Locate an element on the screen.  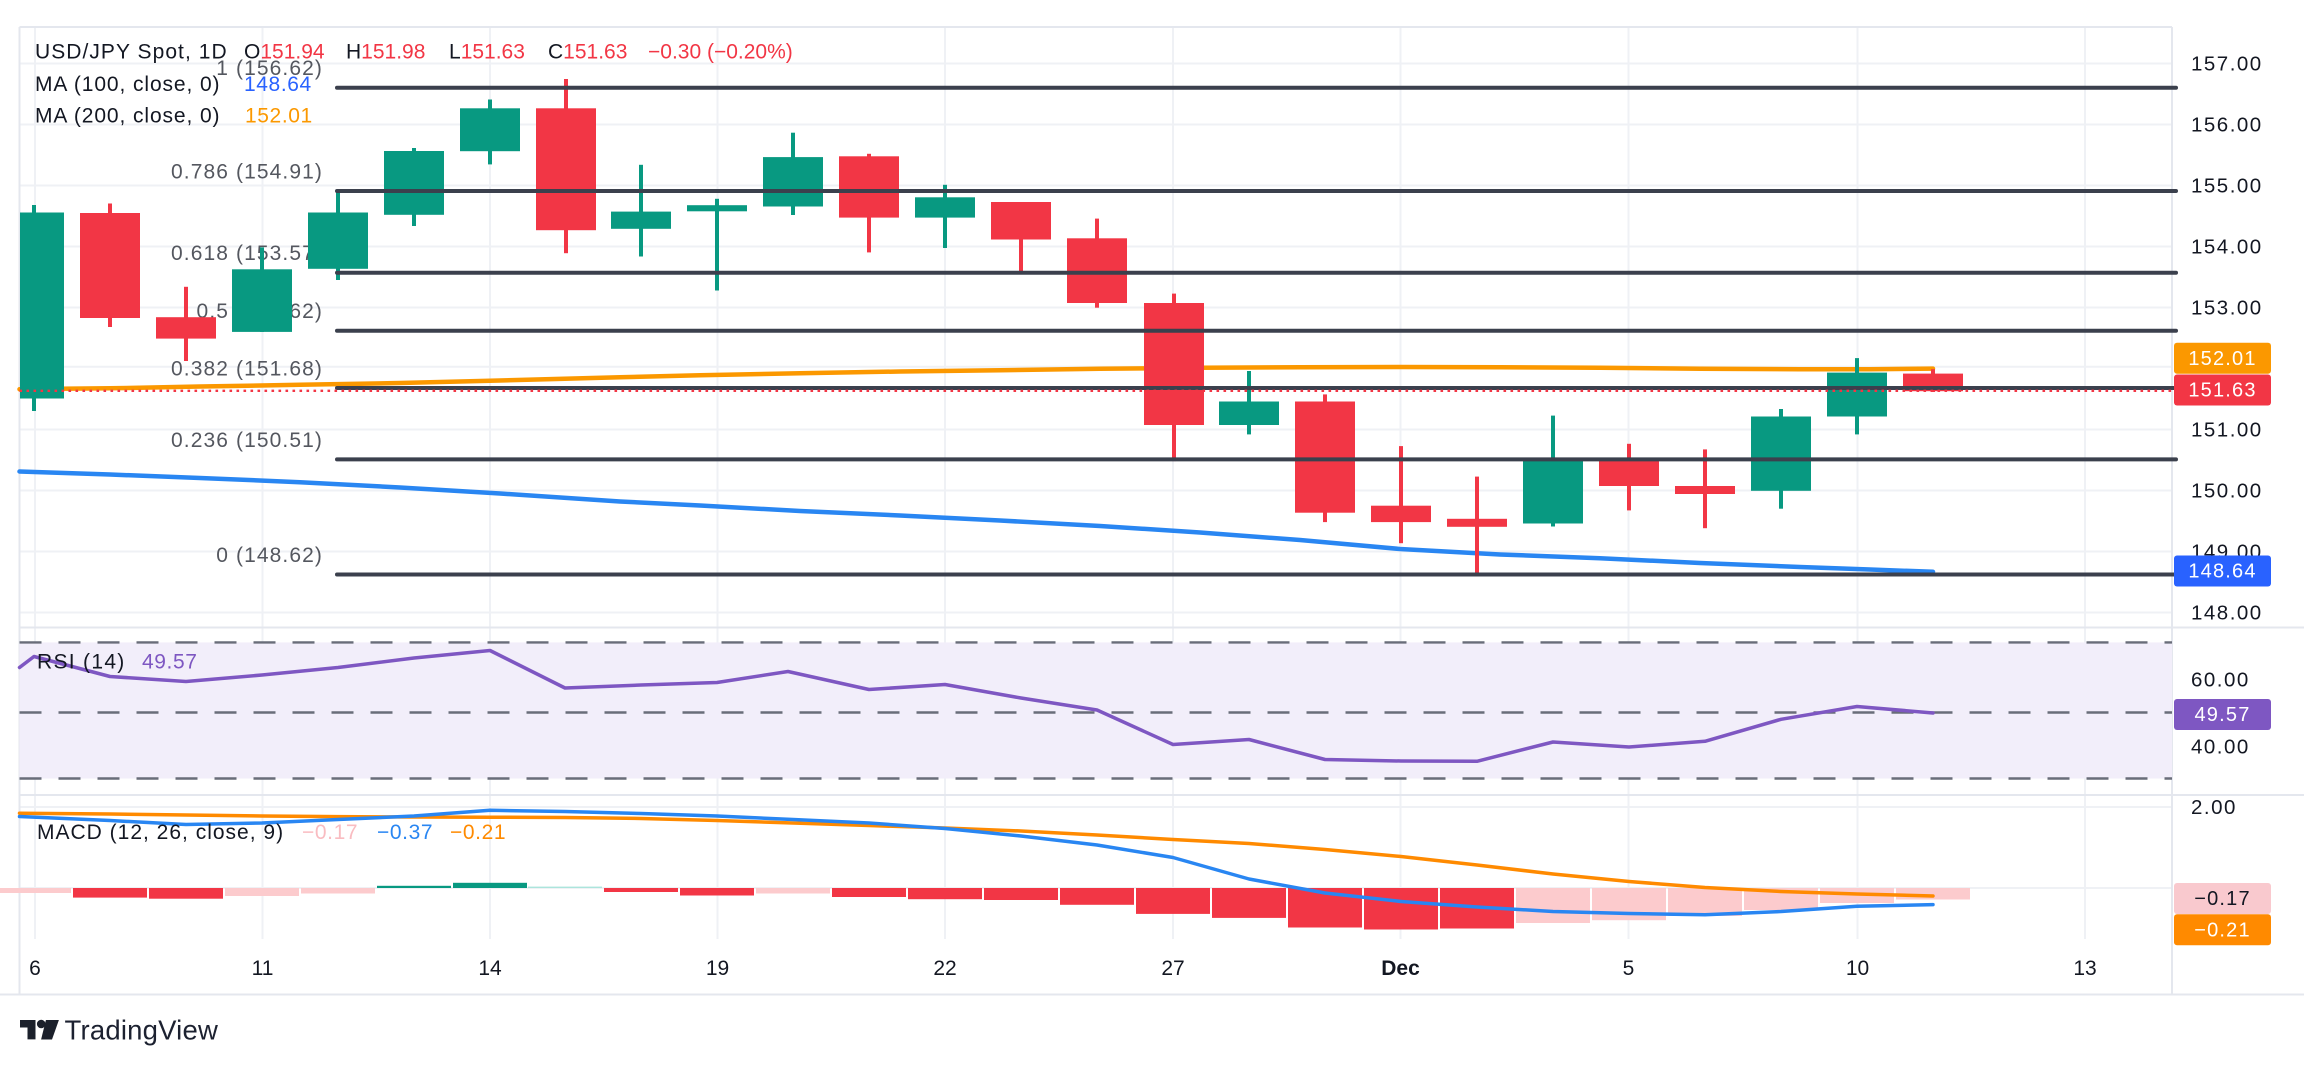
svg-text: 40.00 is located at coordinates (2220, 747).